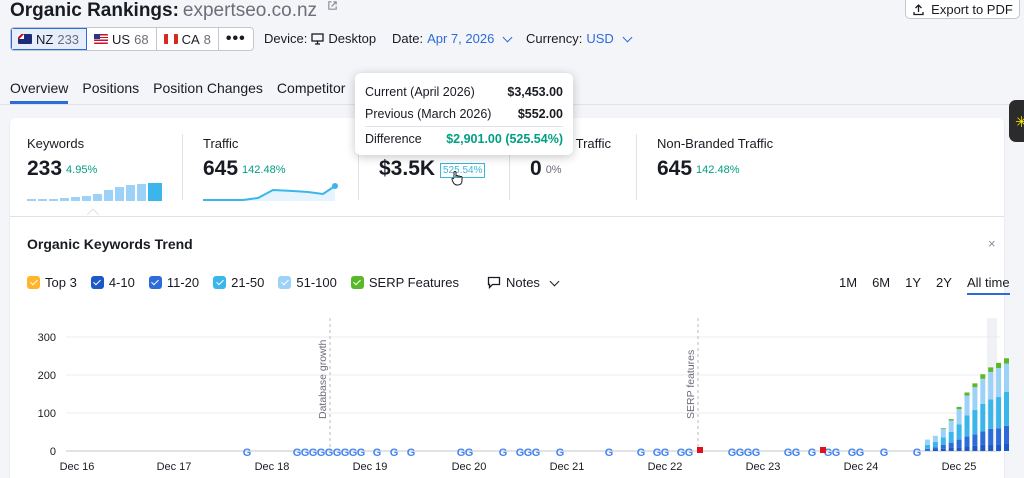  What do you see at coordinates (536, 168) in the screenshot?
I see `metric-value: 0` at bounding box center [536, 168].